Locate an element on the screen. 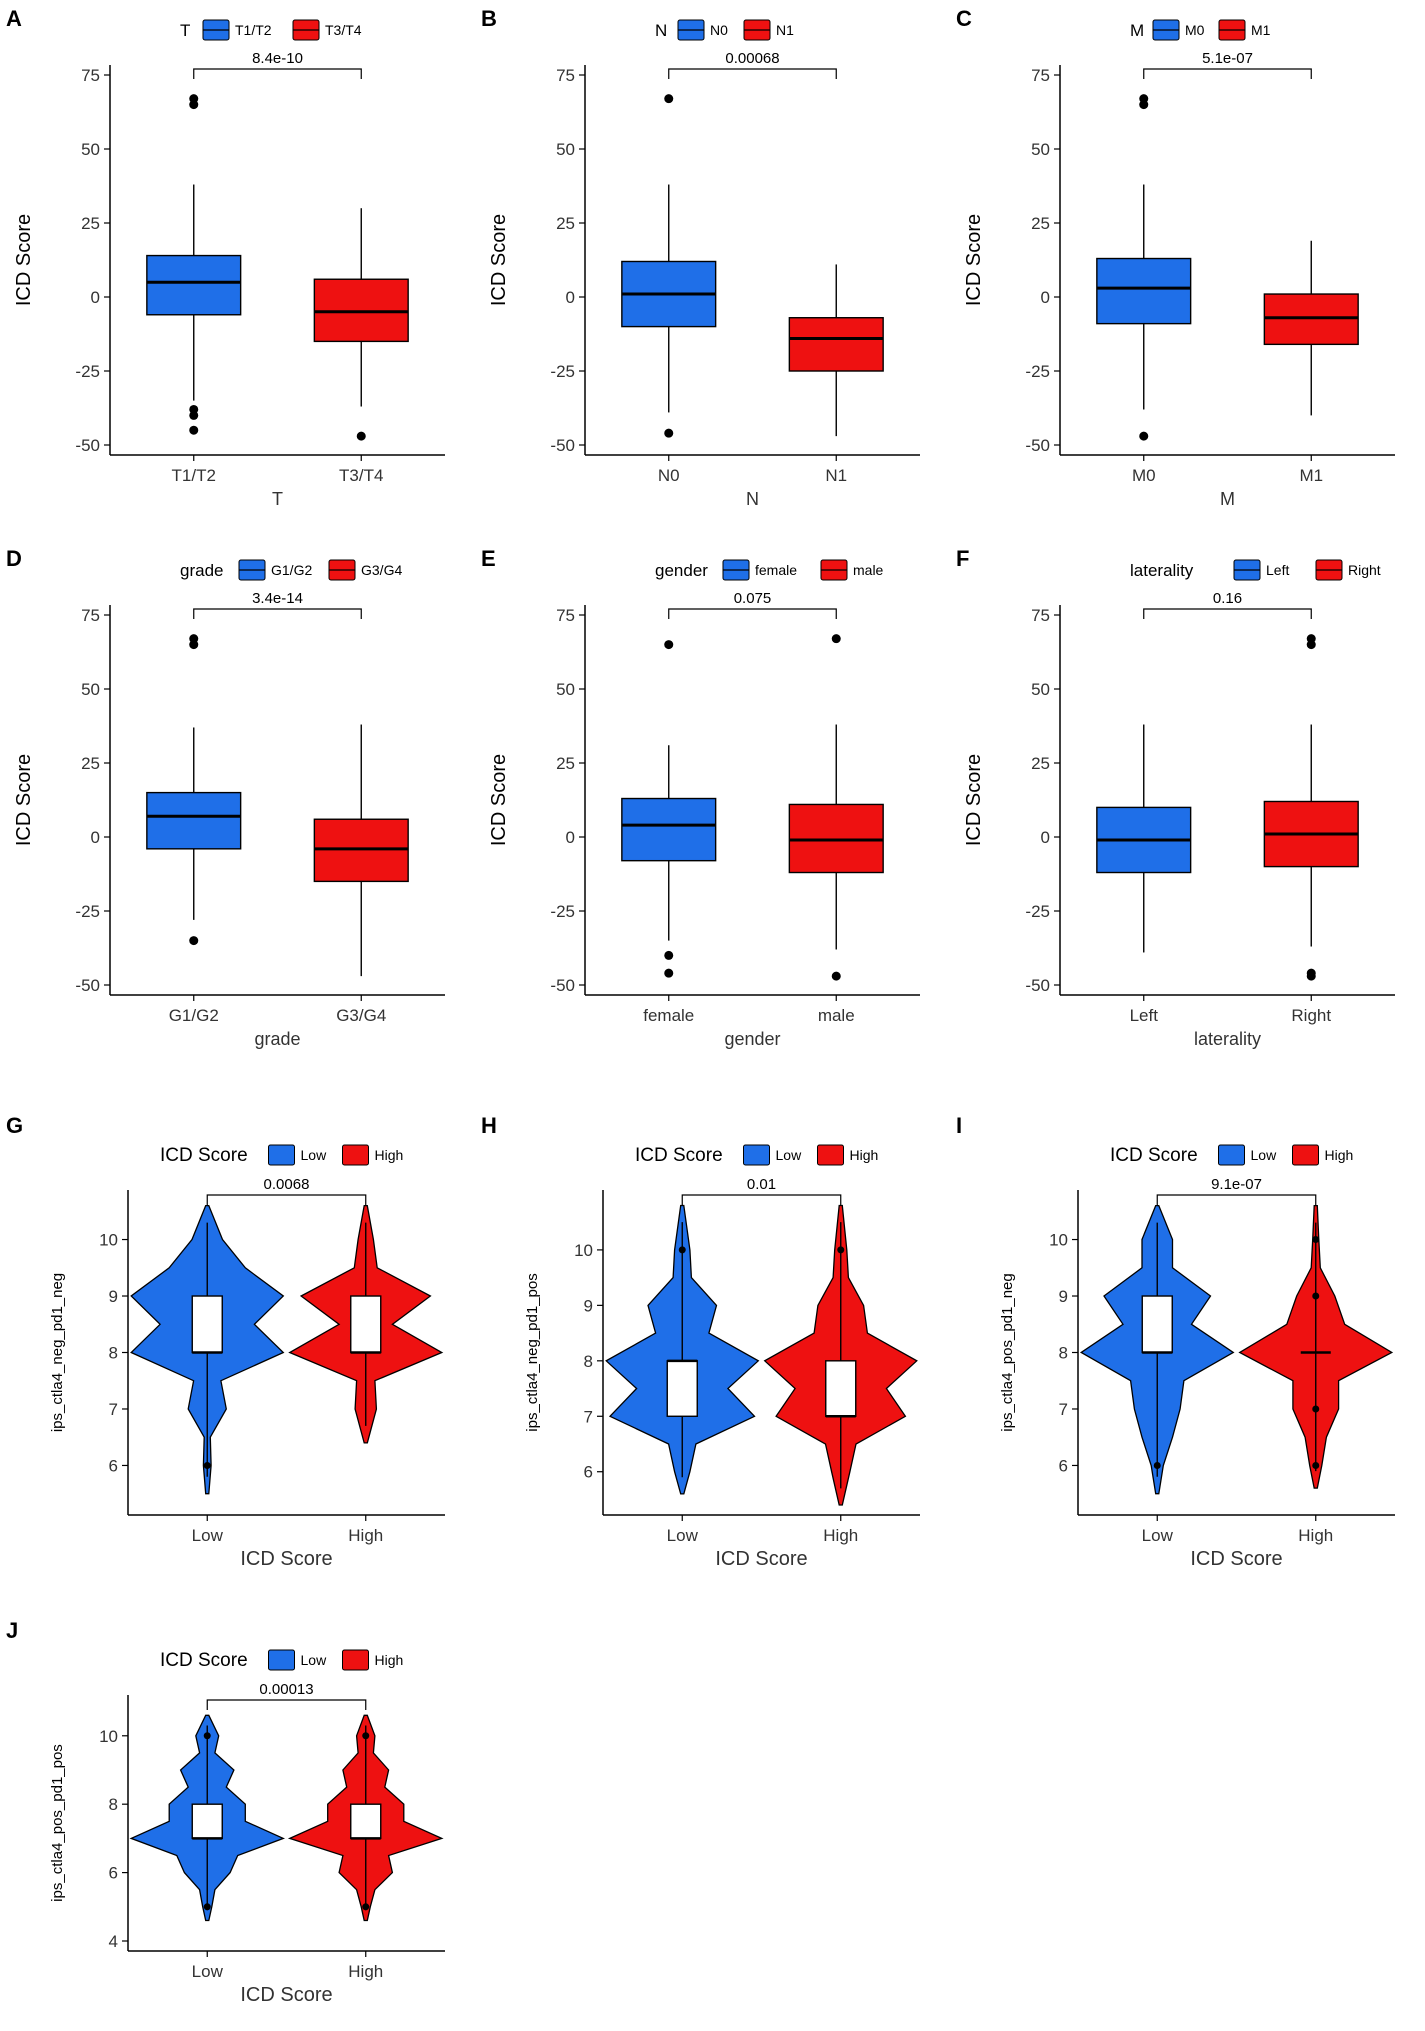 This screenshot has width=1425, height=2031. legend-title: gender is located at coordinates (681, 570).